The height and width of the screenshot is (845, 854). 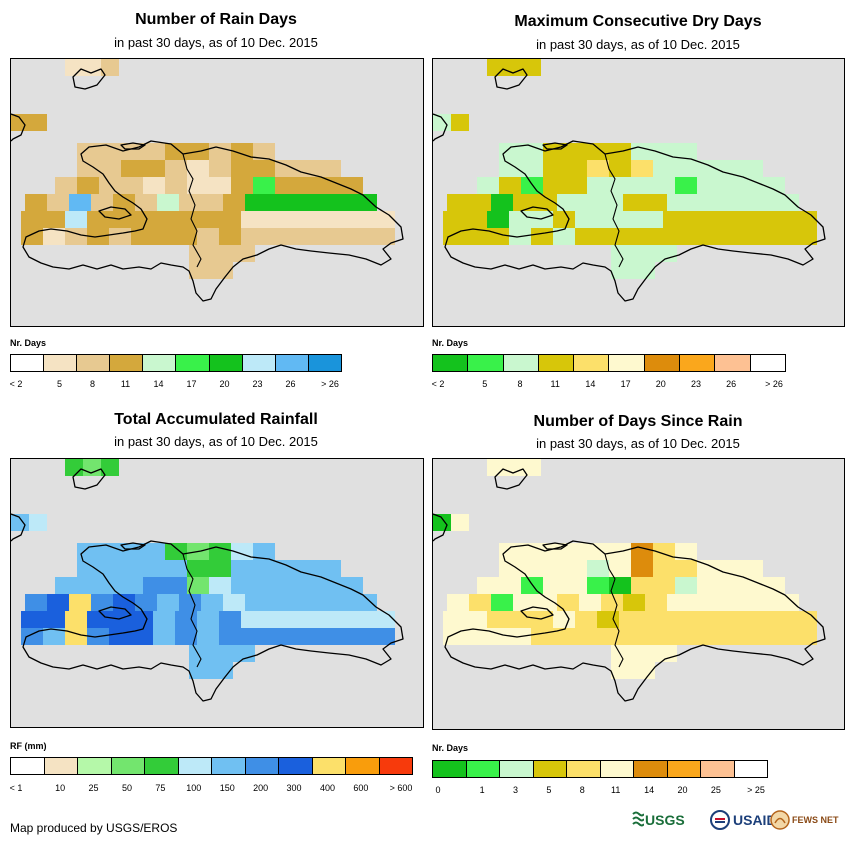 I want to click on legend-label: < 1, so click(x=16, y=788).